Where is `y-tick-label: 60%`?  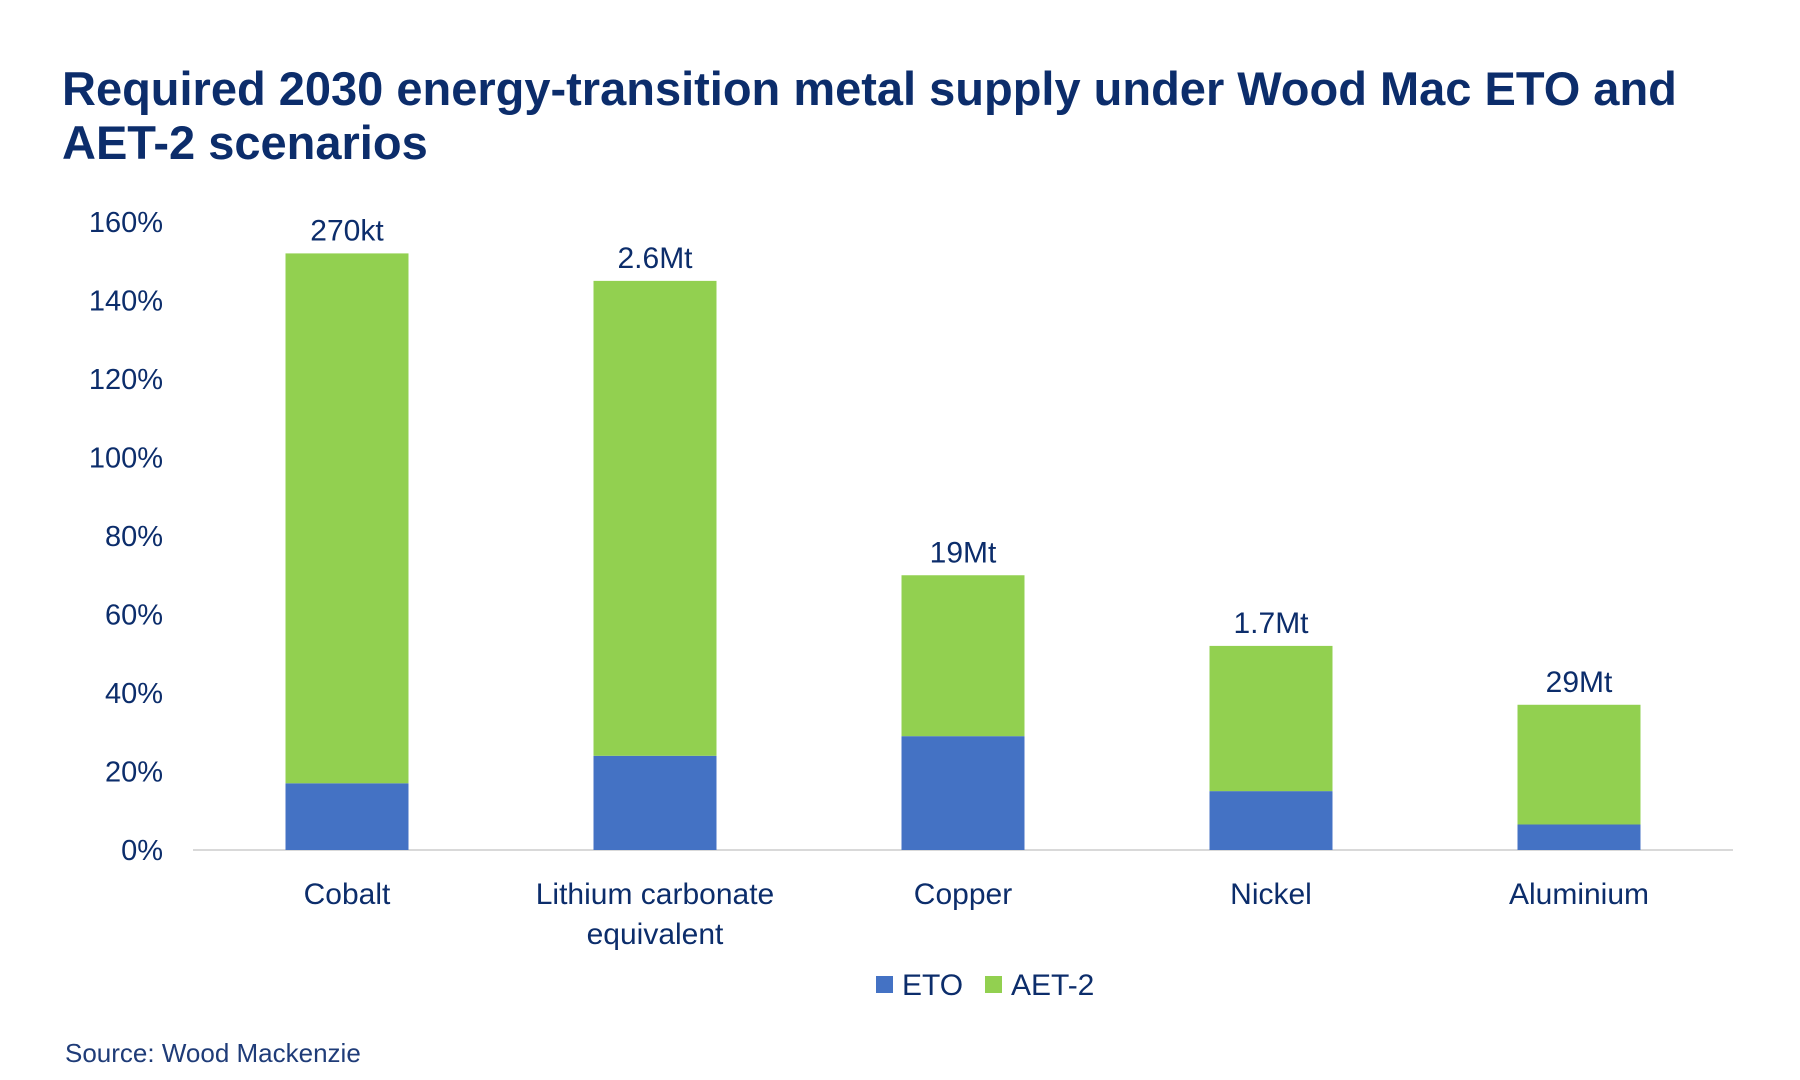 y-tick-label: 60% is located at coordinates (134, 616).